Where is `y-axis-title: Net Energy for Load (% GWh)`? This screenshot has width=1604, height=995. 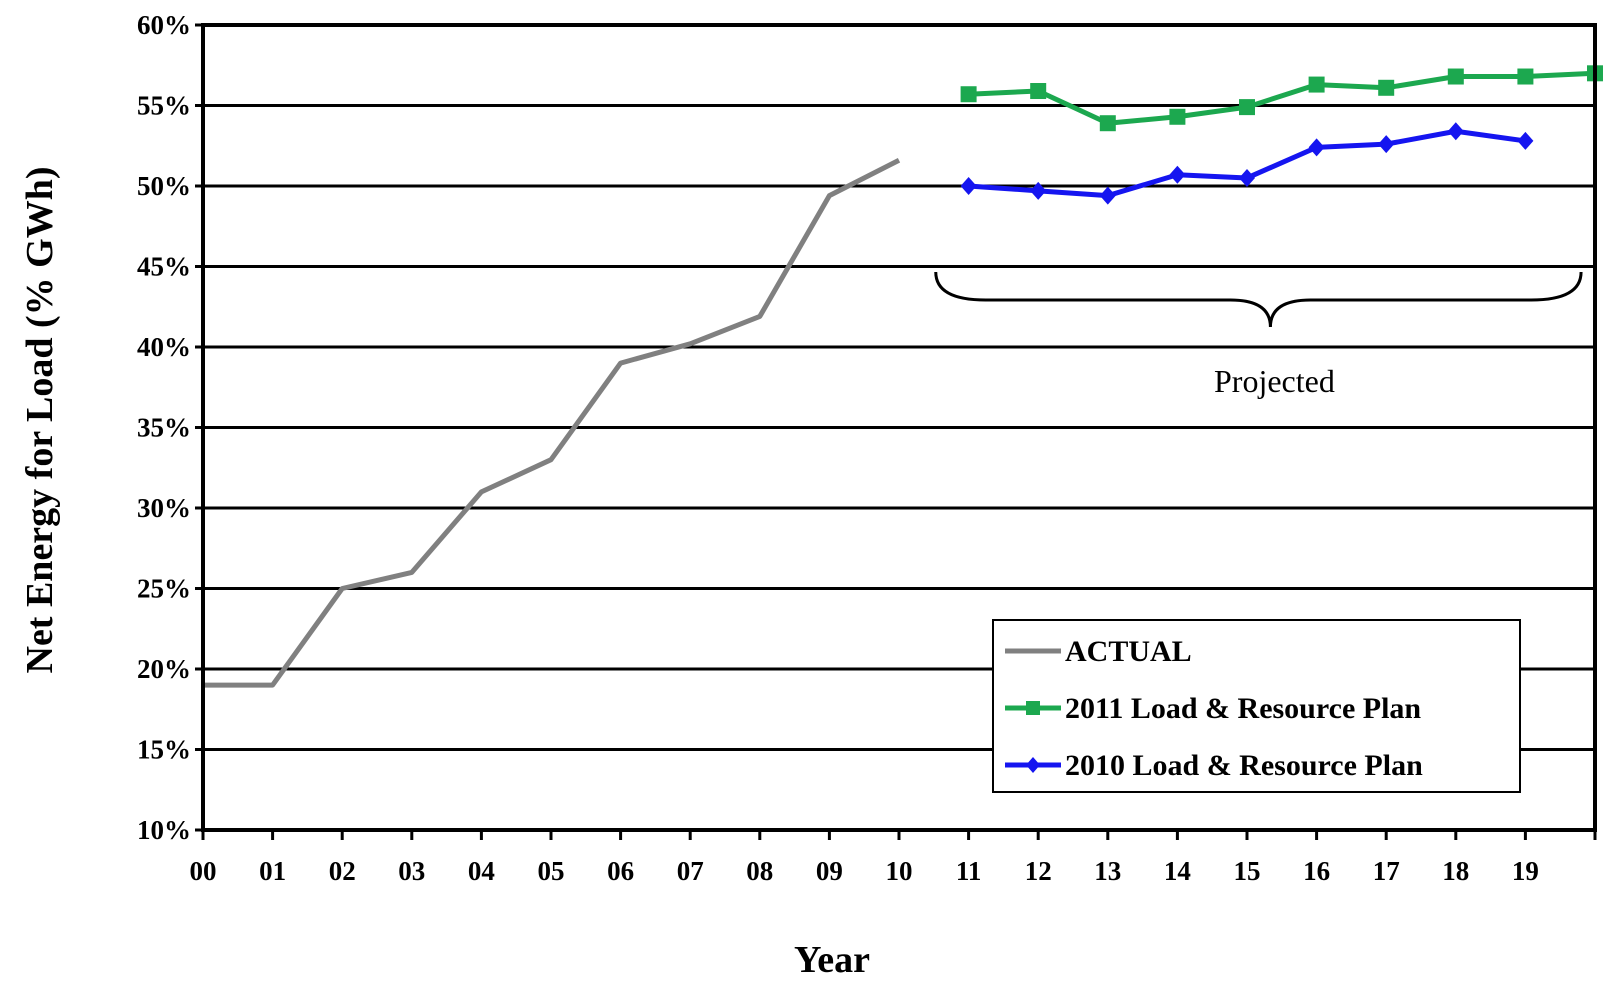 y-axis-title: Net Energy for Load (% GWh) is located at coordinates (40, 420).